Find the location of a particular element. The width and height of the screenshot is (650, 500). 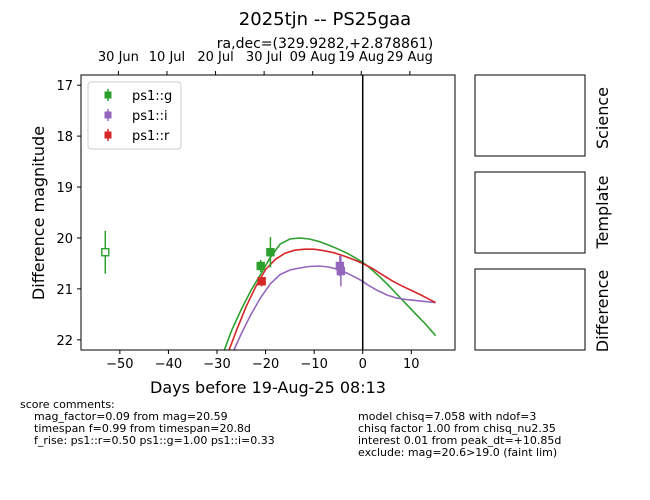

x-tick-label: −40 is located at coordinates (168, 364).